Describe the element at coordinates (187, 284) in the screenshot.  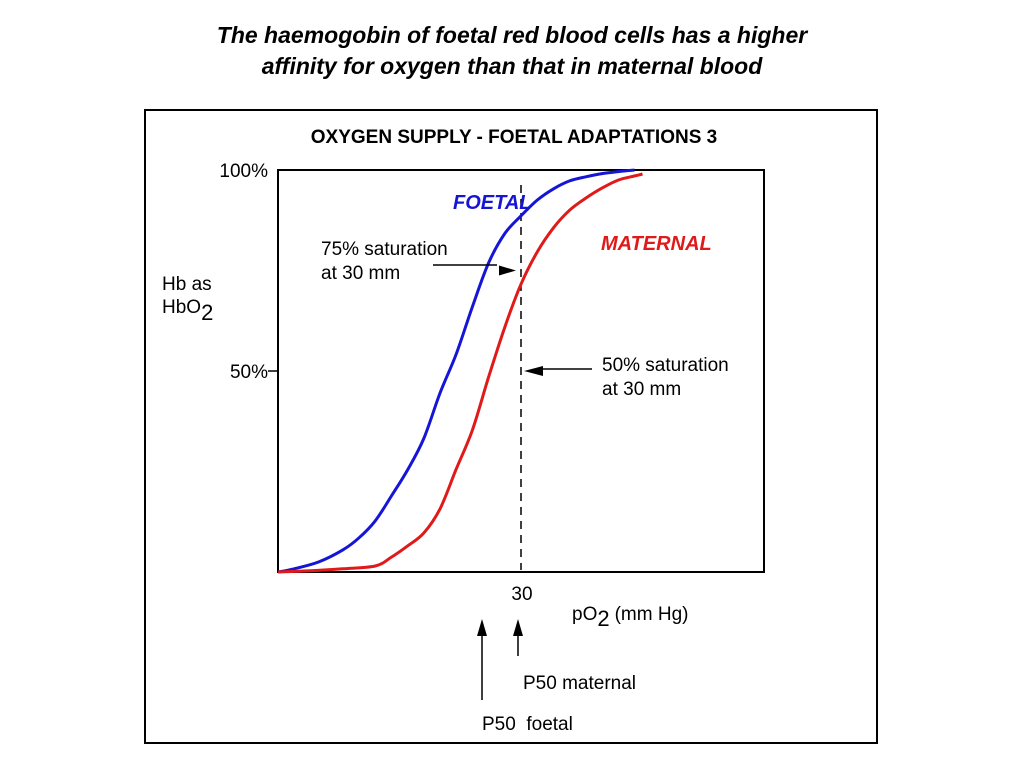
I see `y-axis-label-line-1: Hb as` at that location.